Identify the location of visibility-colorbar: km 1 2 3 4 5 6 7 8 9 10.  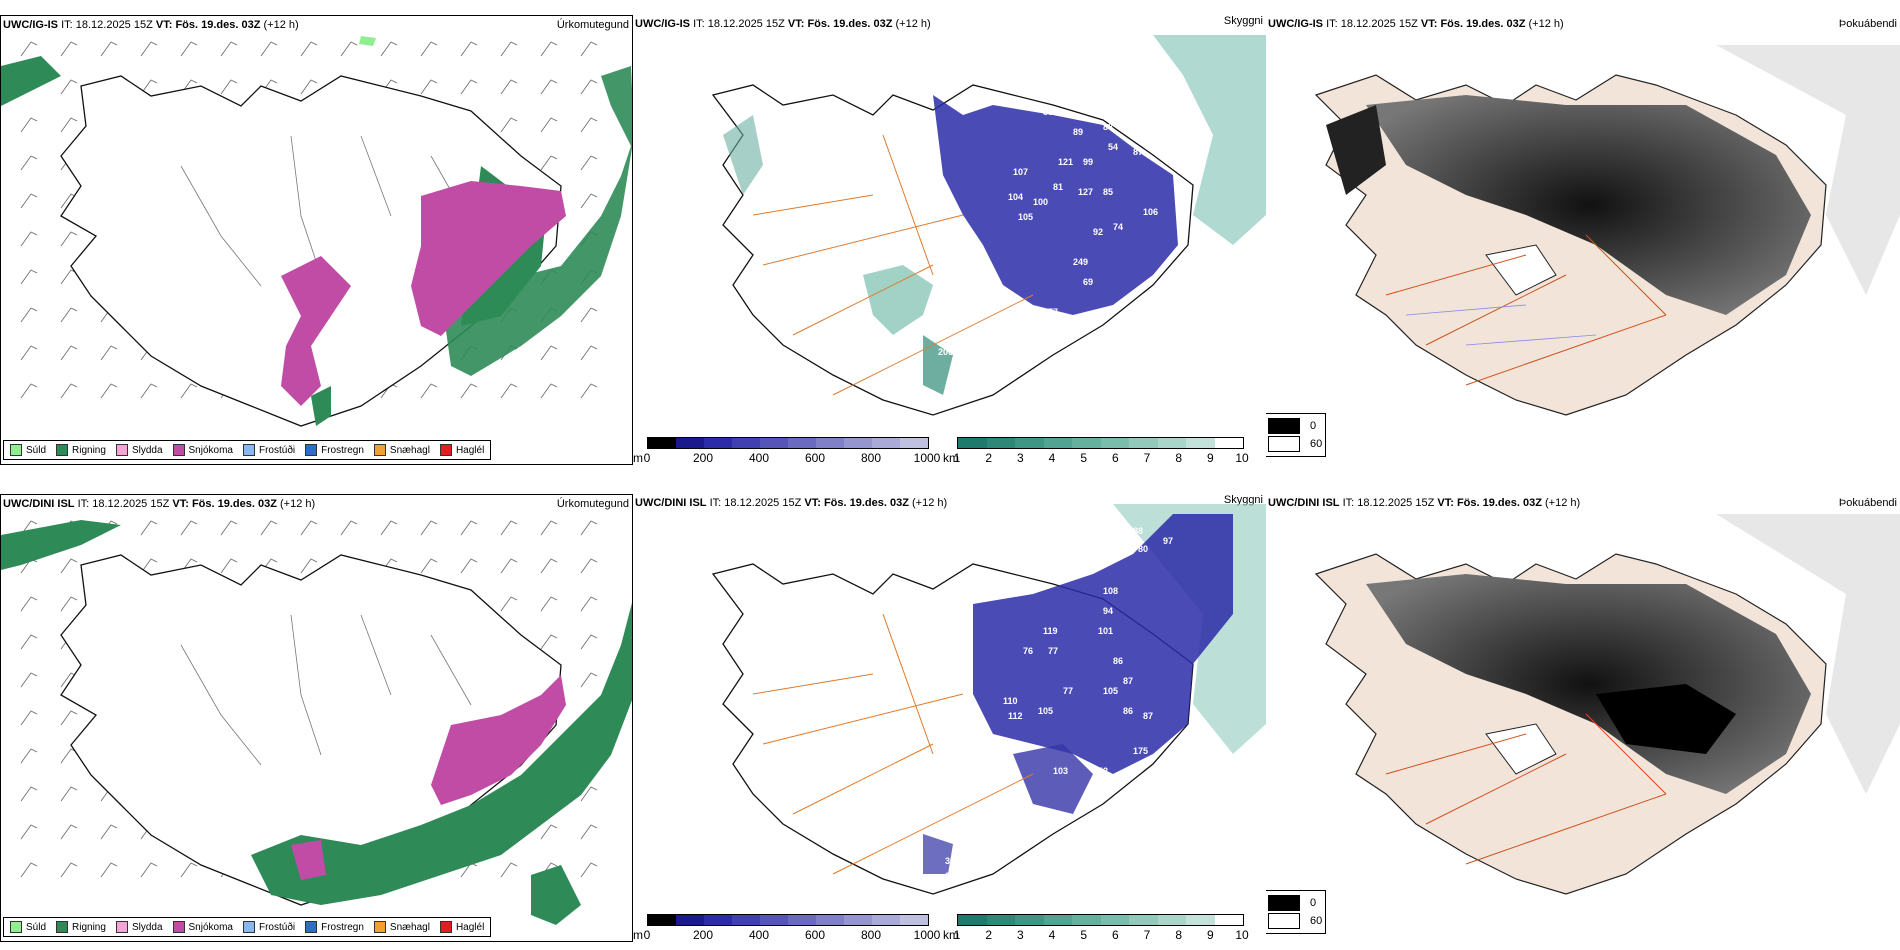
(1098, 451).